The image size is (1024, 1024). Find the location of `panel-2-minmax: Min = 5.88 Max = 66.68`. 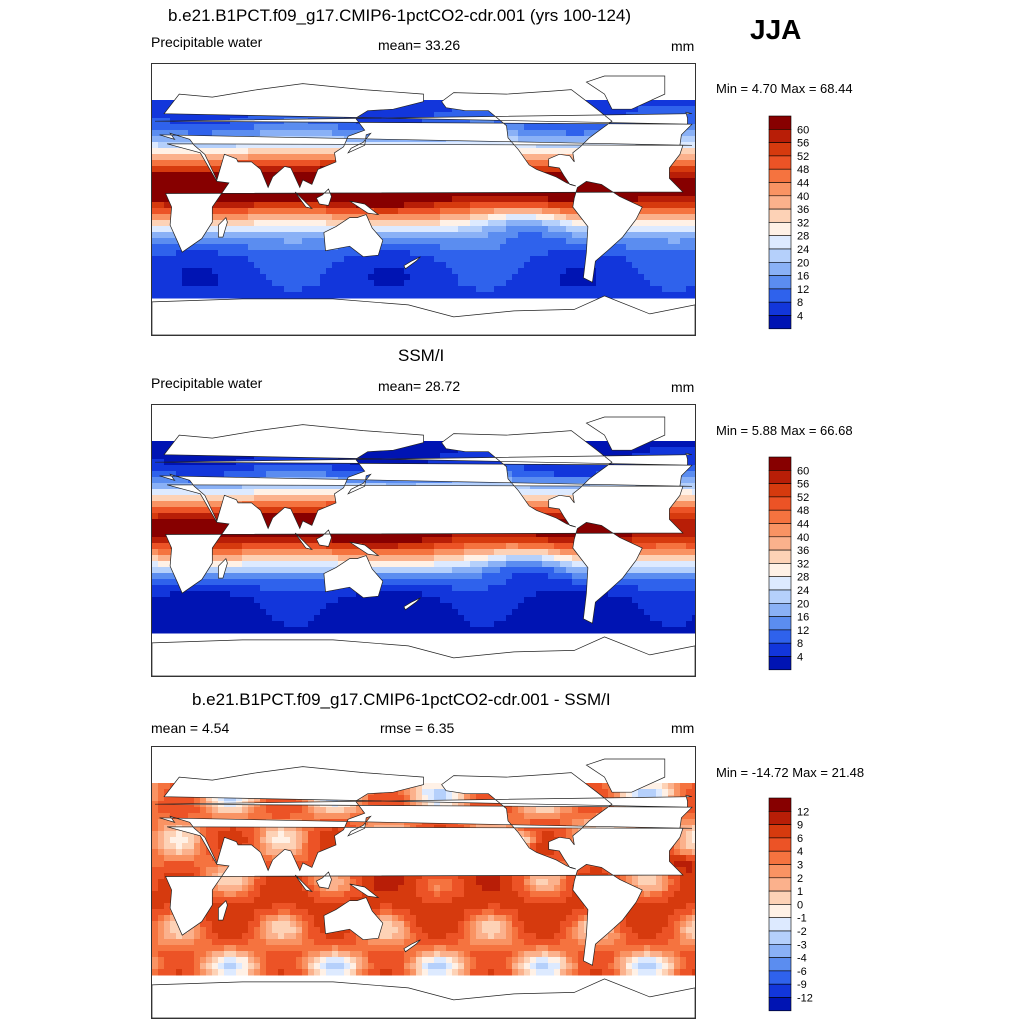

panel-2-minmax: Min = 5.88 Max = 66.68 is located at coordinates (784, 430).